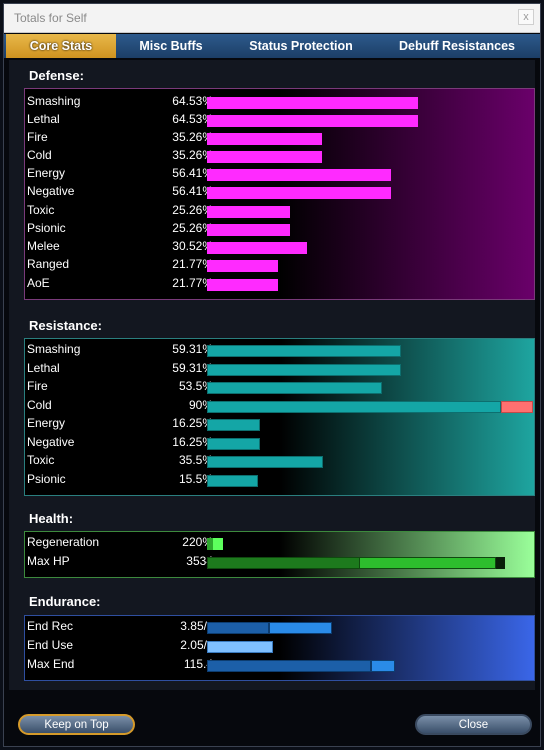 The width and height of the screenshot is (544, 750). I want to click on resistance-row-negative: Negative 16.25%, so click(279, 443).